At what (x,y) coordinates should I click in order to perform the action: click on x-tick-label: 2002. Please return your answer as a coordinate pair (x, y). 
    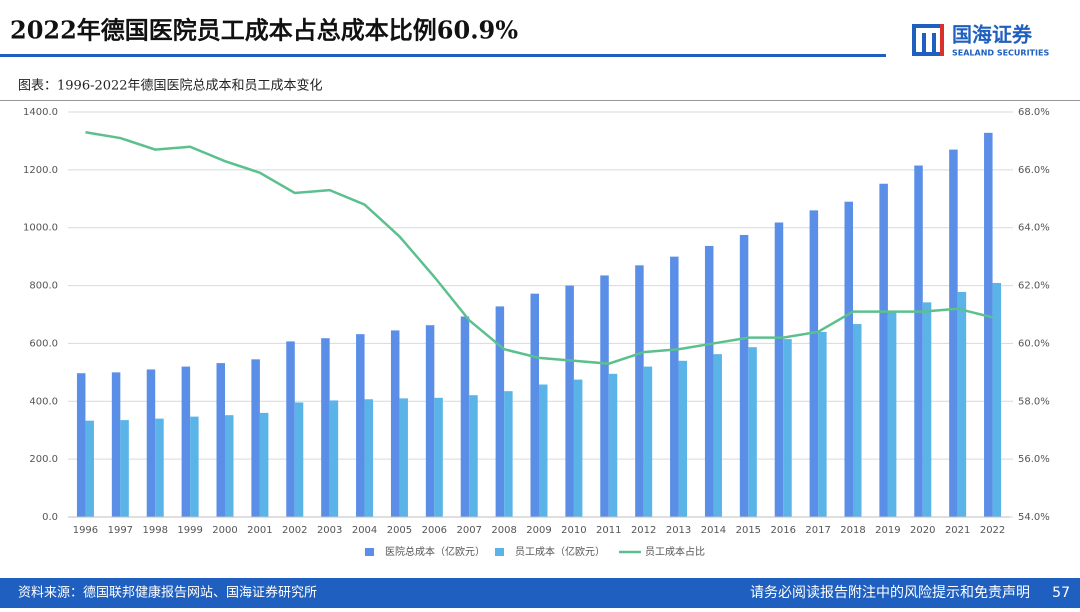
    Looking at the image, I should click on (294, 530).